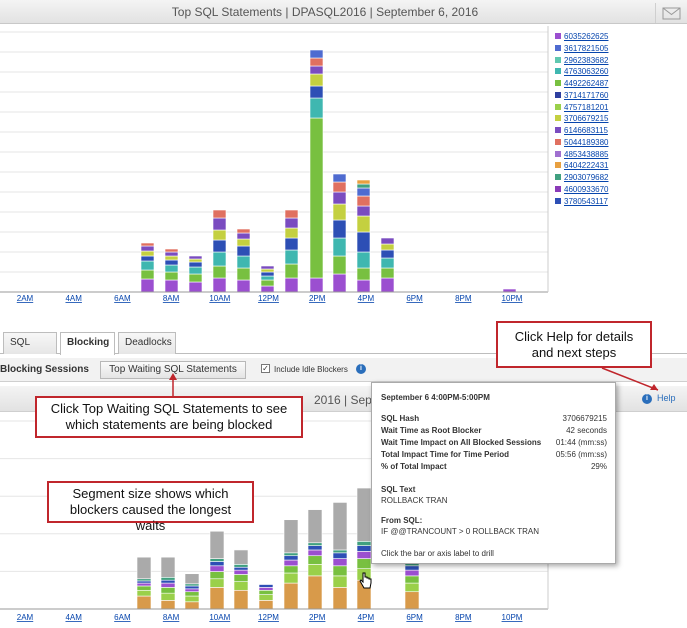 This screenshot has width=687, height=628. What do you see at coordinates (586, 83) in the screenshot?
I see `legend-label: 4492262487` at bounding box center [586, 83].